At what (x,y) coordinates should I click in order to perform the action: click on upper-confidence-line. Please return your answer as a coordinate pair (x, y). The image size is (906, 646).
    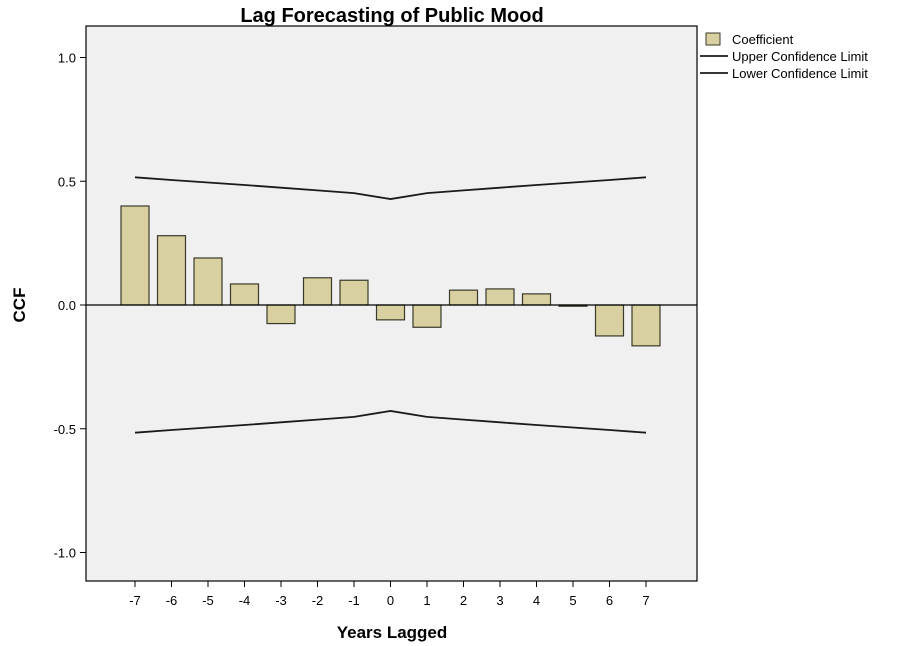
    Looking at the image, I should click on (390, 188).